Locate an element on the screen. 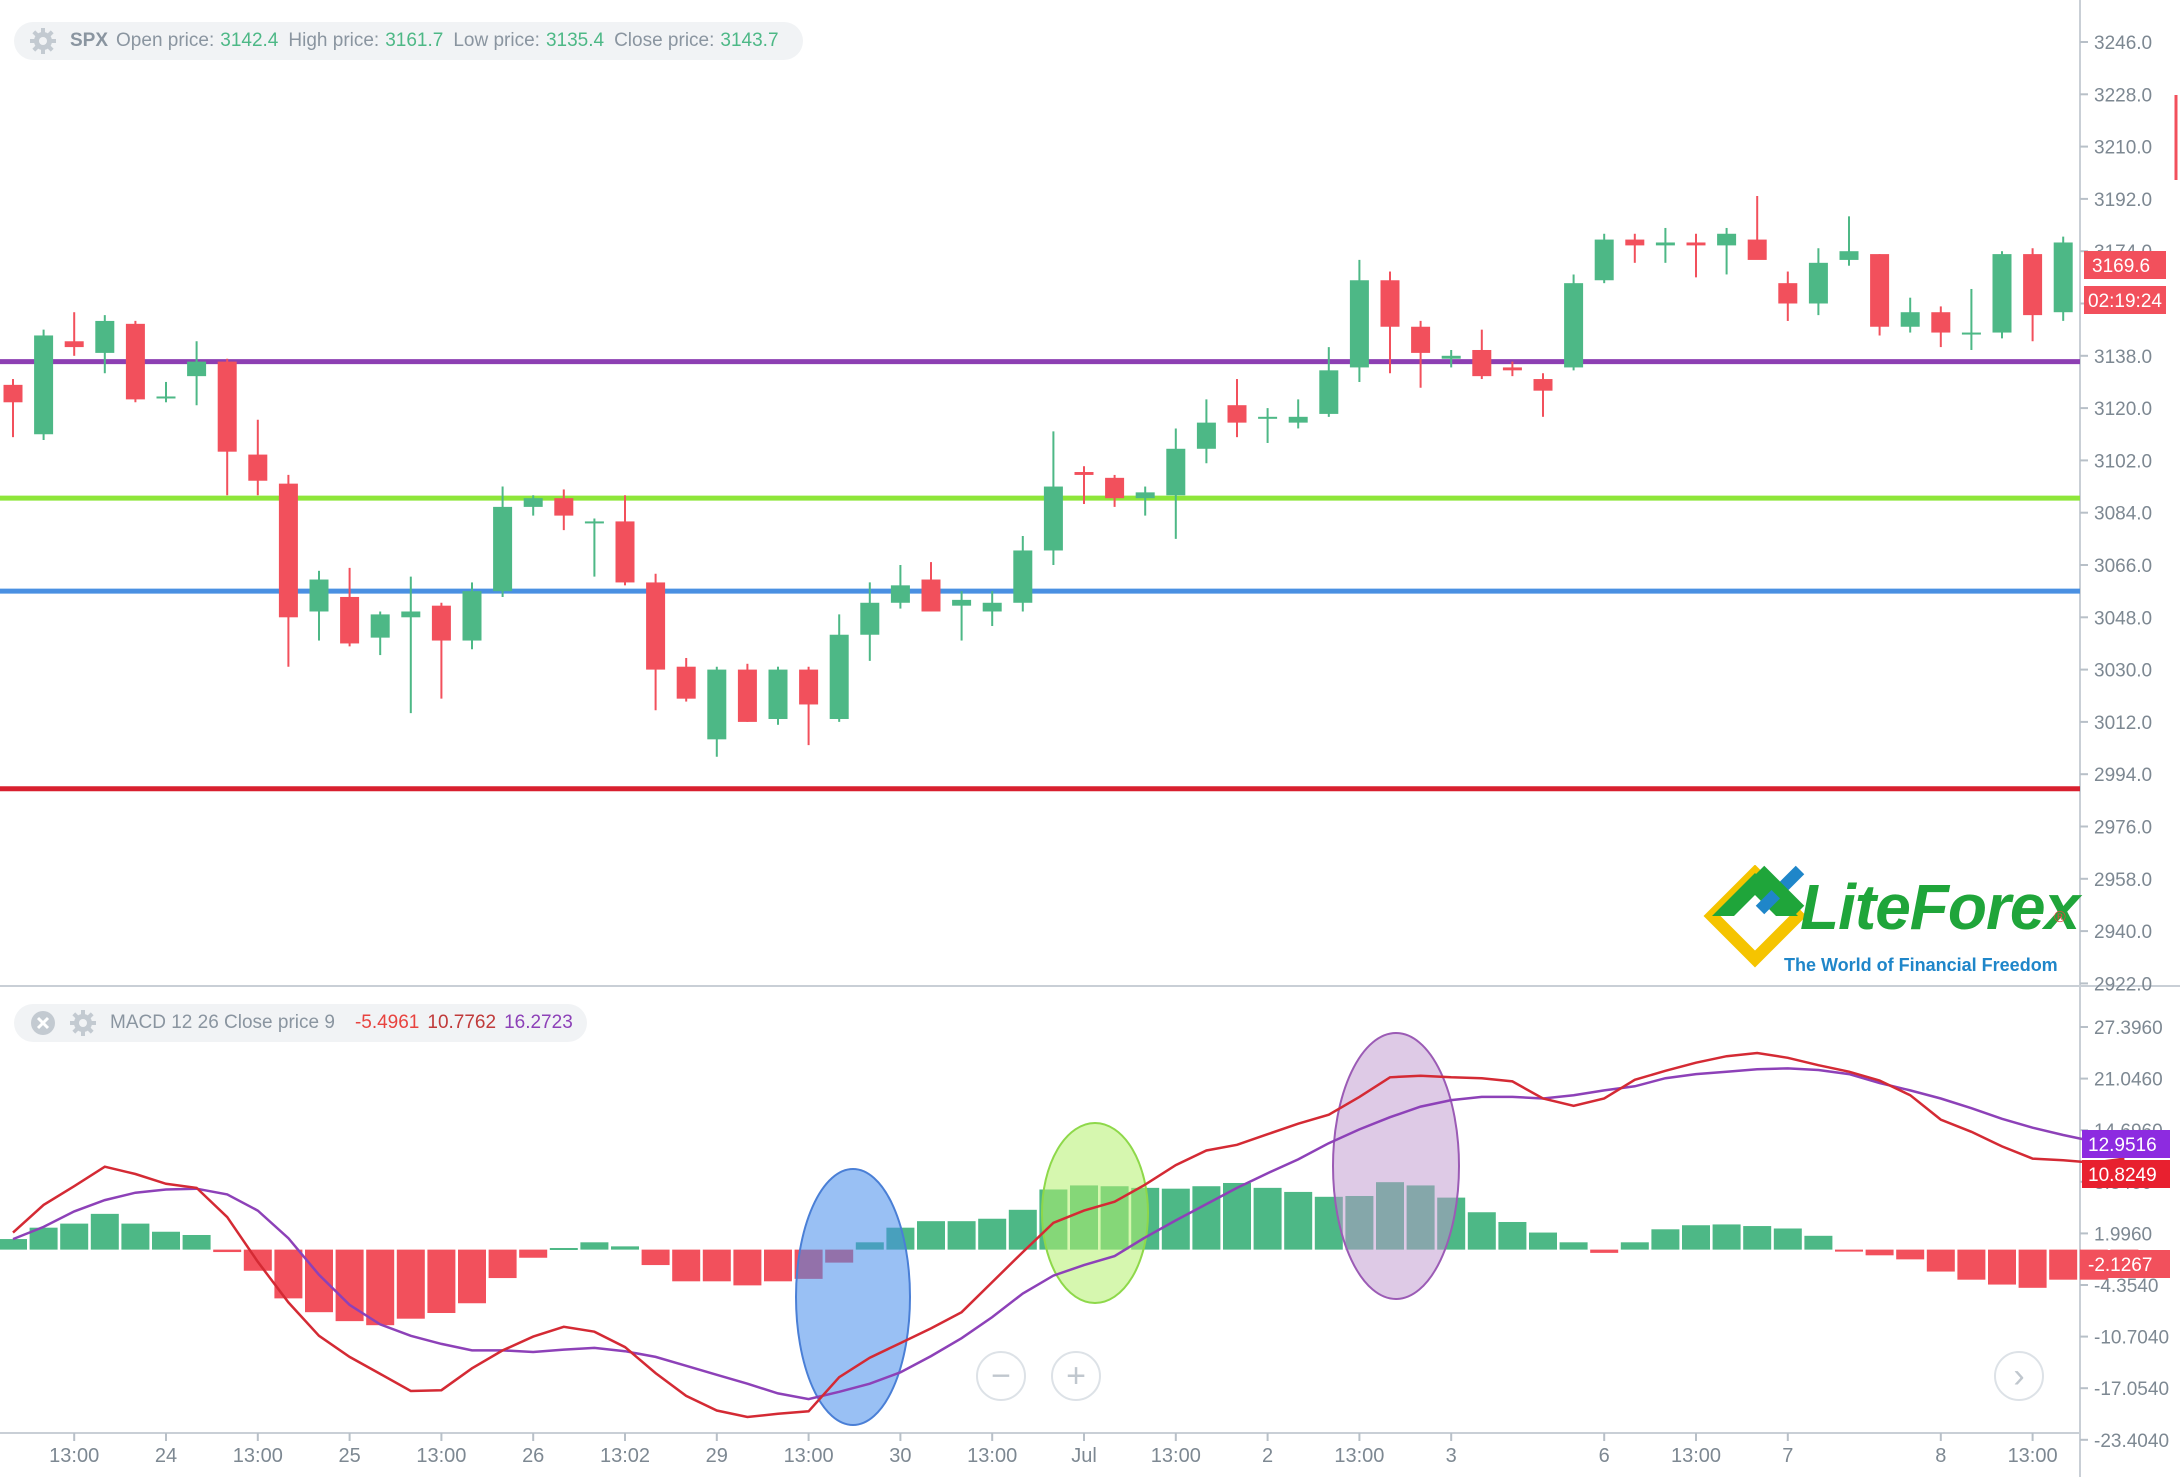 This screenshot has height=1477, width=2180. zoom-in-button: + is located at coordinates (1076, 1376).